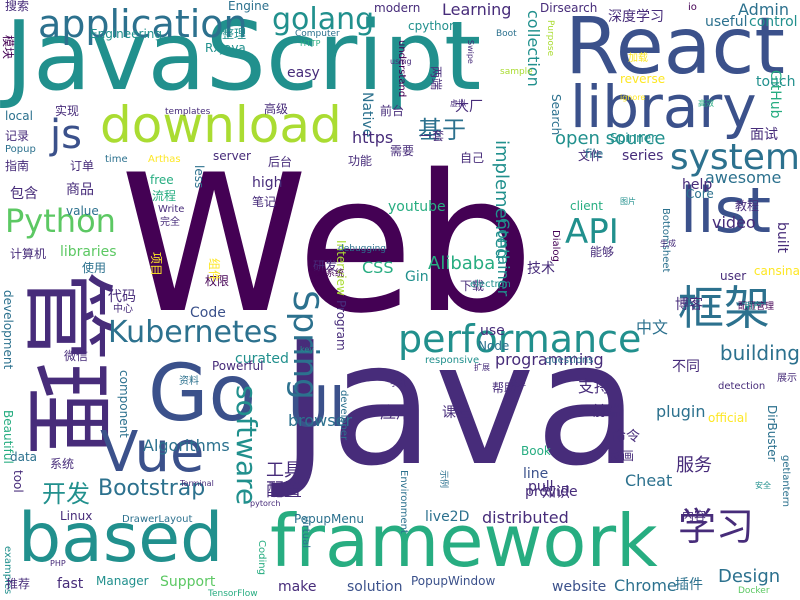  What do you see at coordinates (126, 34) in the screenshot?
I see `cloud-word-engineering: Engineering` at bounding box center [126, 34].